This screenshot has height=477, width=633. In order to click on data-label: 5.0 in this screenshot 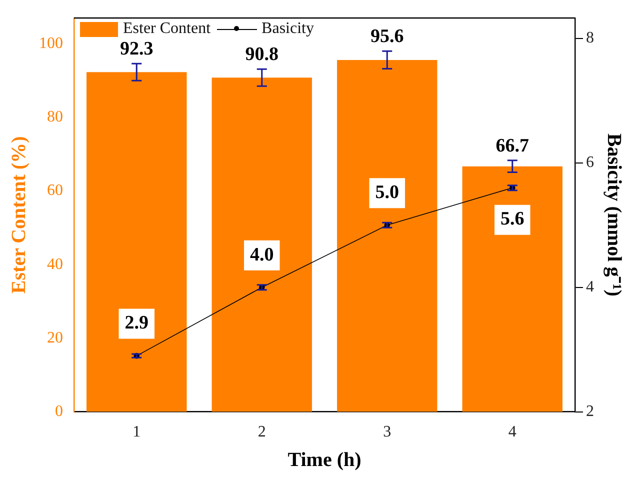, I will do `click(387, 193)`.